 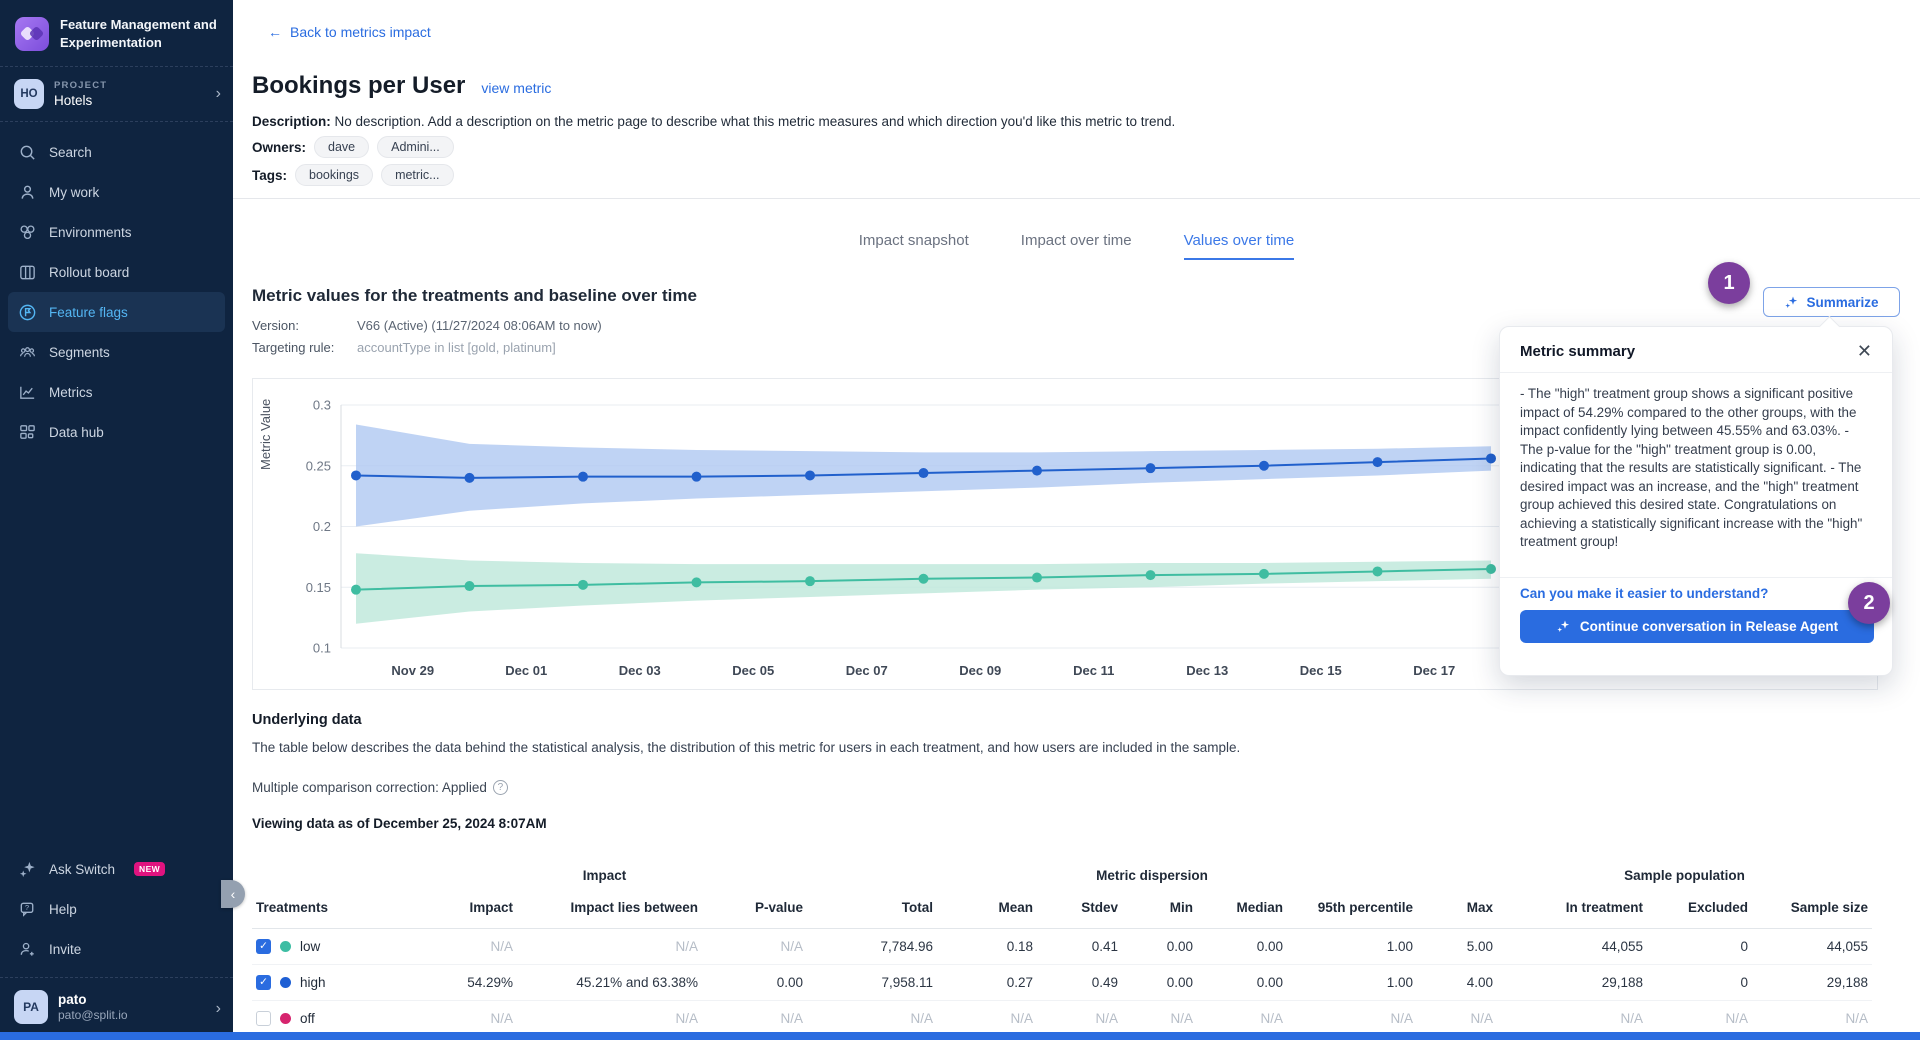 I want to click on table-group-header: Sample population, so click(x=1684, y=875).